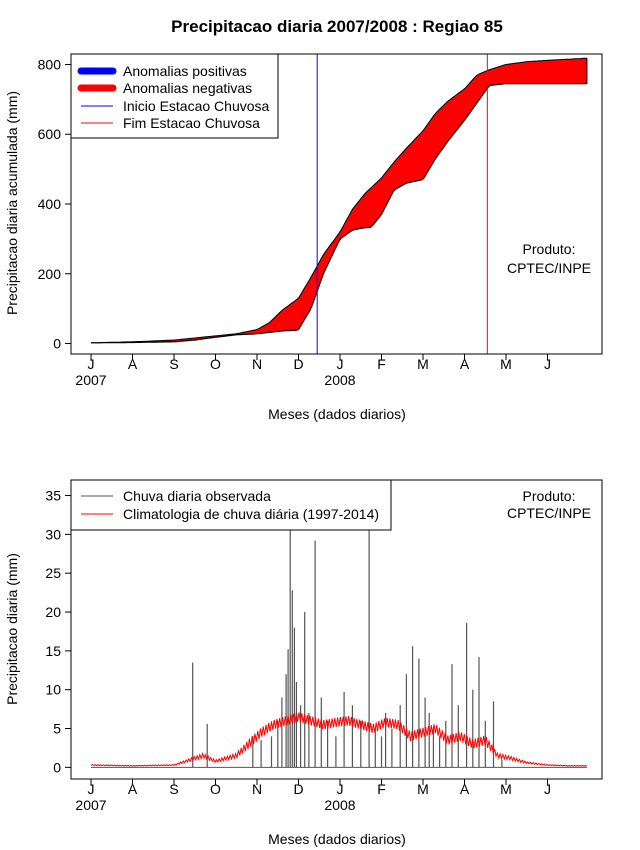 Image resolution: width=640 pixels, height=850 pixels. I want to click on x-tick-label-bottom: N, so click(257, 789).